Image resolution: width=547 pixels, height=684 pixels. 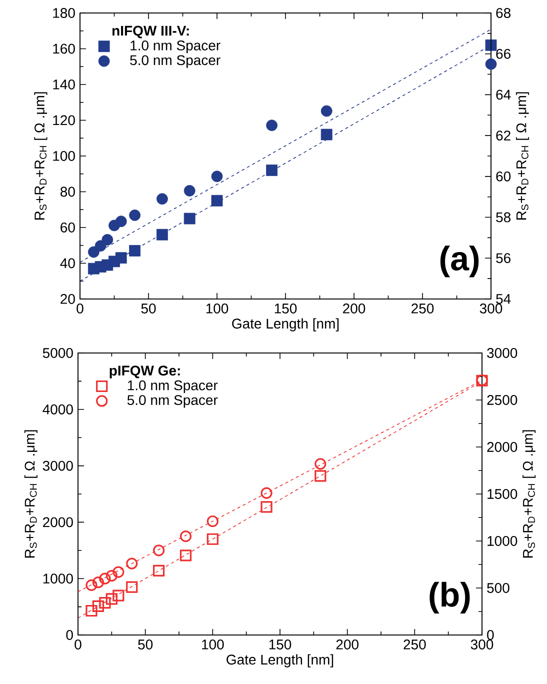 I want to click on y2-tick-label: 62, so click(x=503, y=135).